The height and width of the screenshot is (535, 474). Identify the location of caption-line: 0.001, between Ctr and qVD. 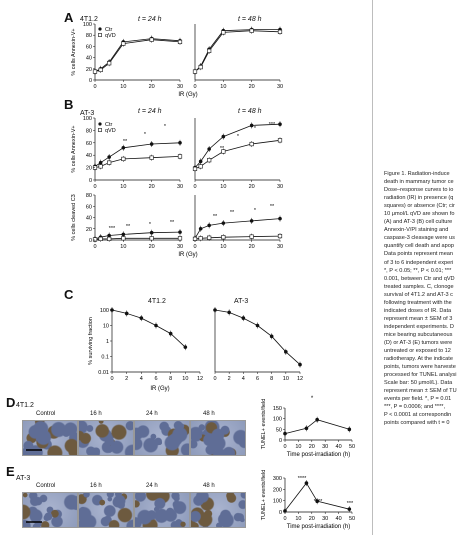
(419, 278).